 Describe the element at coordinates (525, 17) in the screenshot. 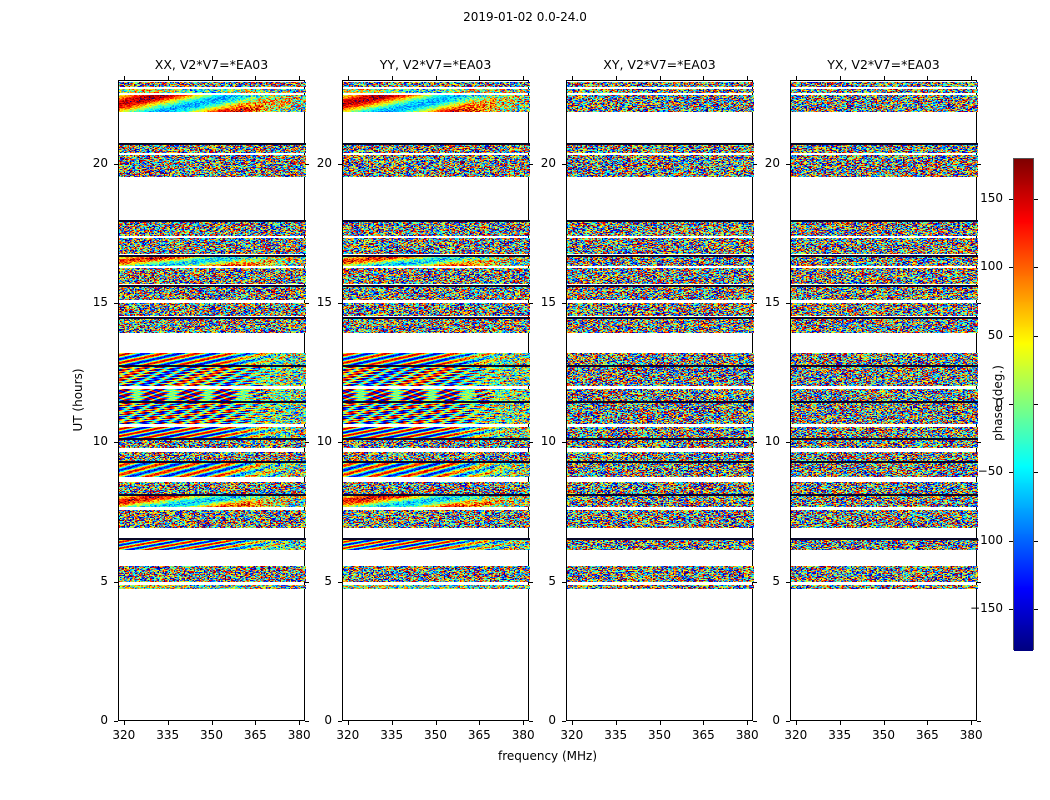

I see `figure-suptitle: 2019-01-02 0.0-24.0` at that location.